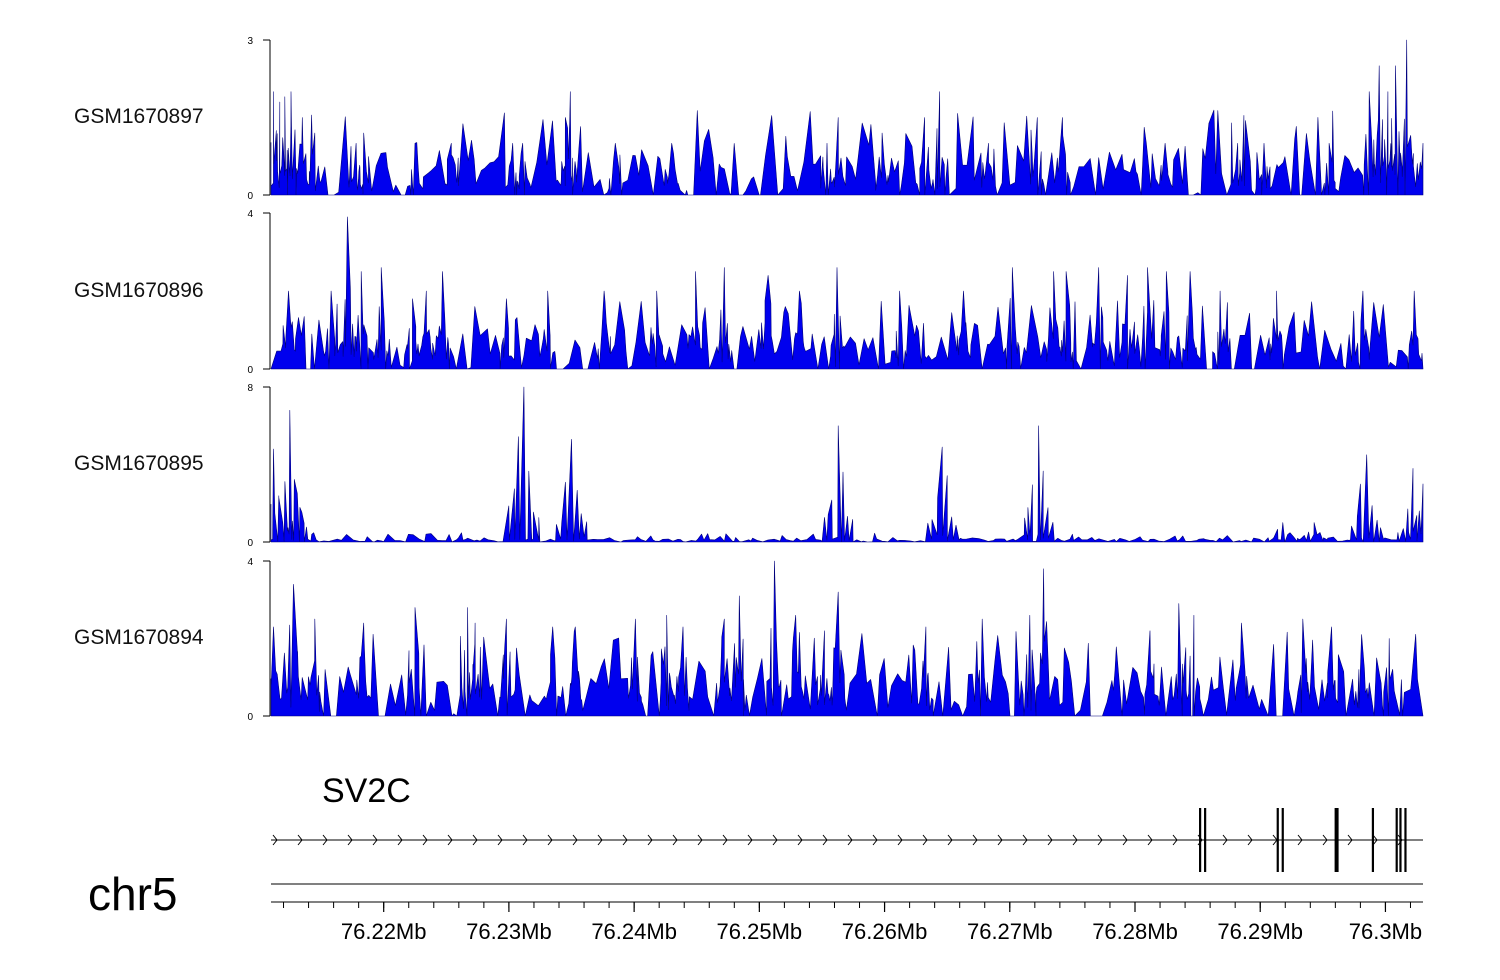 The height and width of the screenshot is (980, 1500). What do you see at coordinates (1135, 931) in the screenshot?
I see `x-tick-label: 76.28Mb` at bounding box center [1135, 931].